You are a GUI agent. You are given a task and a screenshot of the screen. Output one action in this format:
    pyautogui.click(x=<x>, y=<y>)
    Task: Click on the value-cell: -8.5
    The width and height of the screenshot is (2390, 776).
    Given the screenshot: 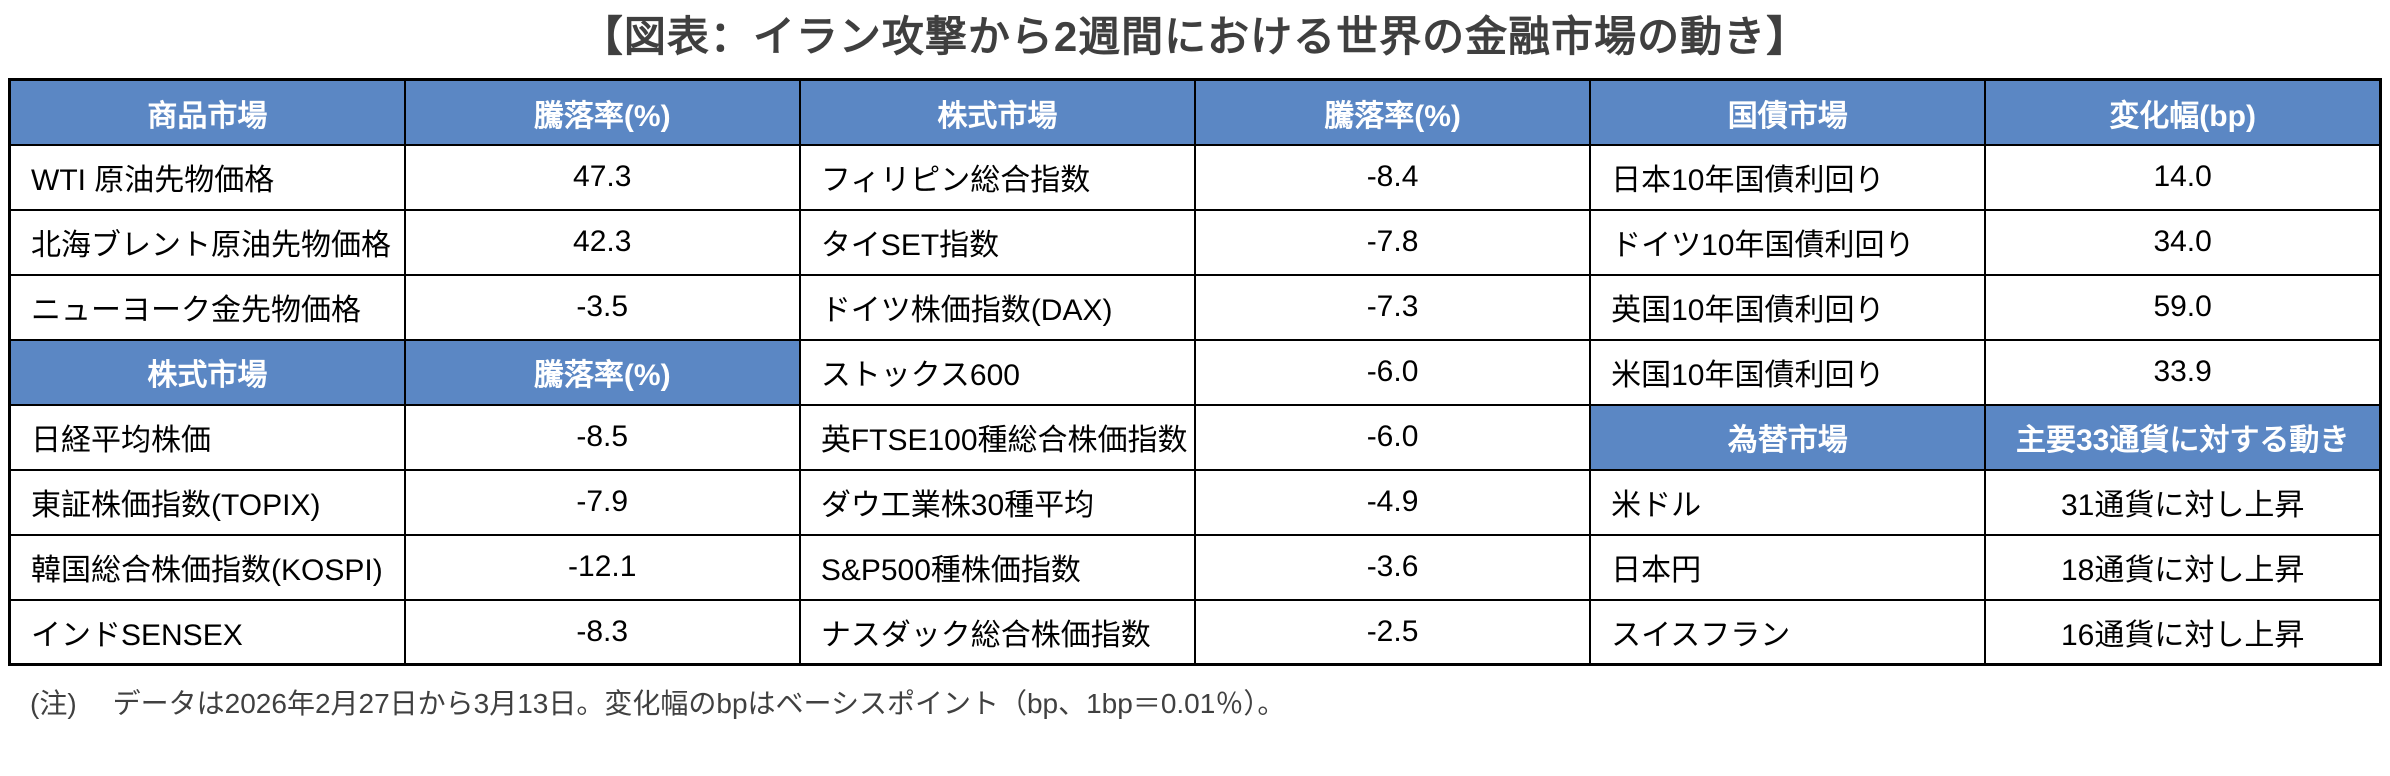 What is the action you would take?
    pyautogui.click(x=602, y=437)
    